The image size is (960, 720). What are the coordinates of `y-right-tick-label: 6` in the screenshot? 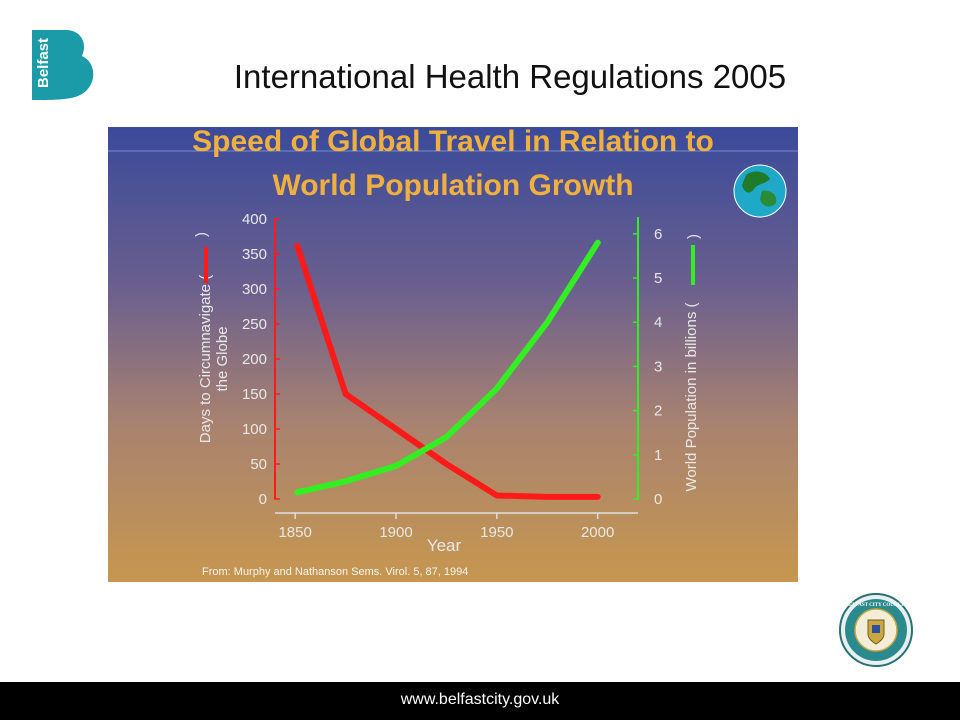 It's located at (658, 234).